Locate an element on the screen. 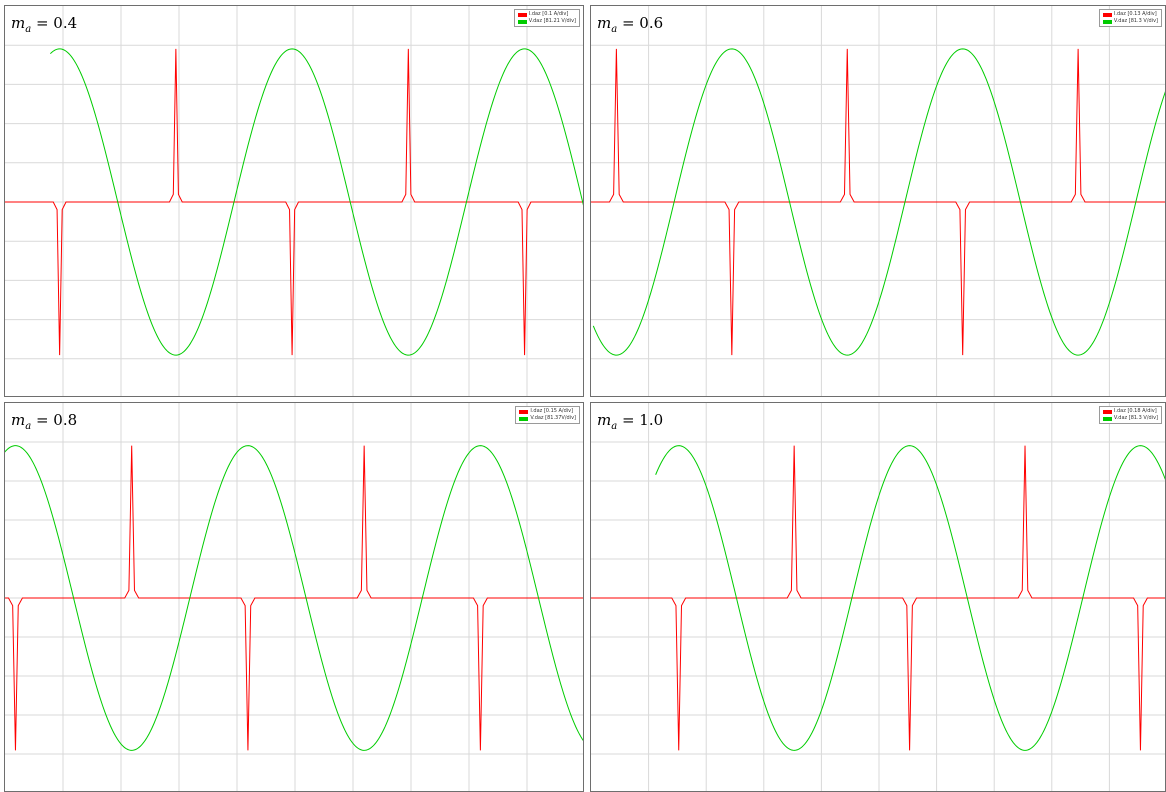  legend-item-current: I.daz [0.13 A/div] is located at coordinates (1130, 14).